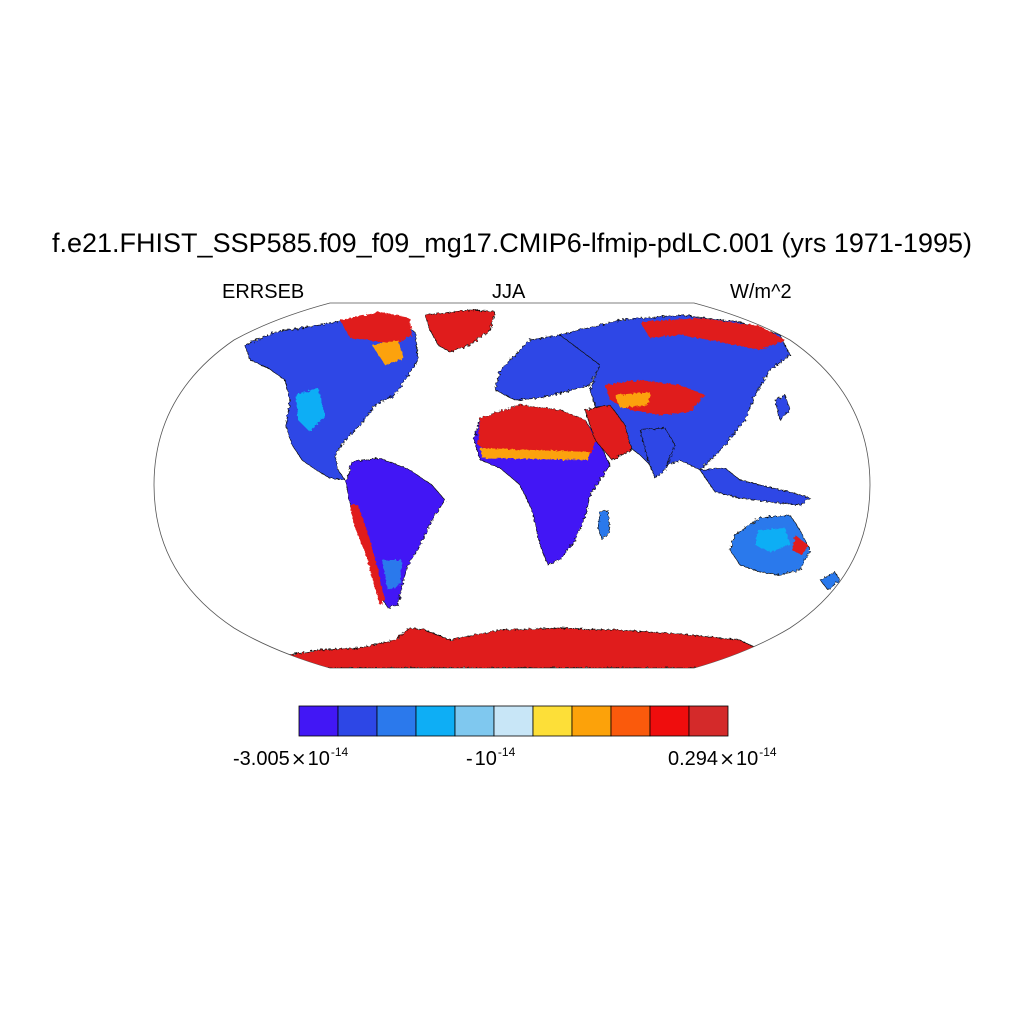  I want to click on arabia, so click(608, 432).